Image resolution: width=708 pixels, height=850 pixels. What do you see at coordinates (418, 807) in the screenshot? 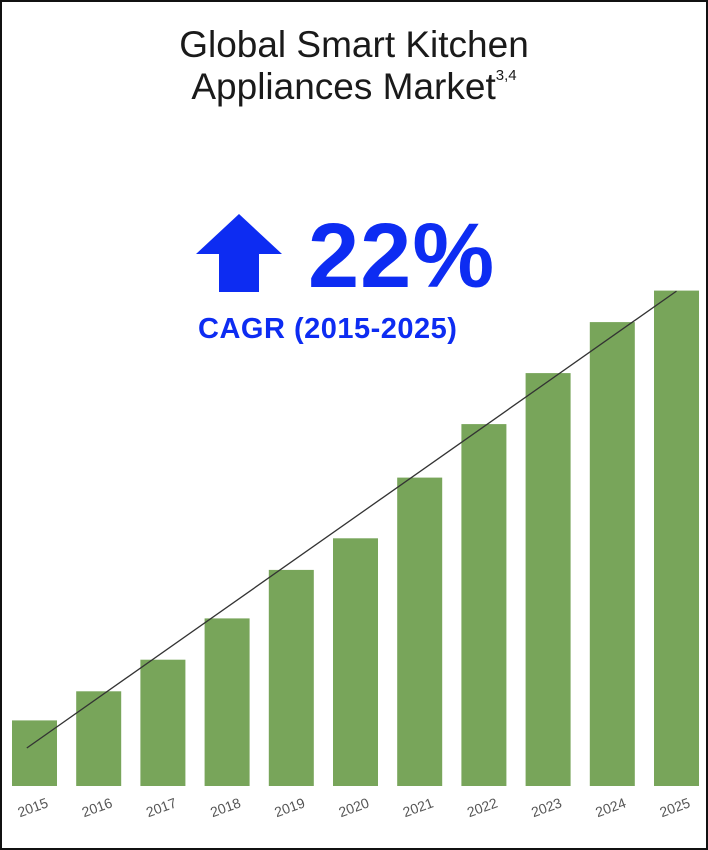
I see `x-tick-label: 2021` at bounding box center [418, 807].